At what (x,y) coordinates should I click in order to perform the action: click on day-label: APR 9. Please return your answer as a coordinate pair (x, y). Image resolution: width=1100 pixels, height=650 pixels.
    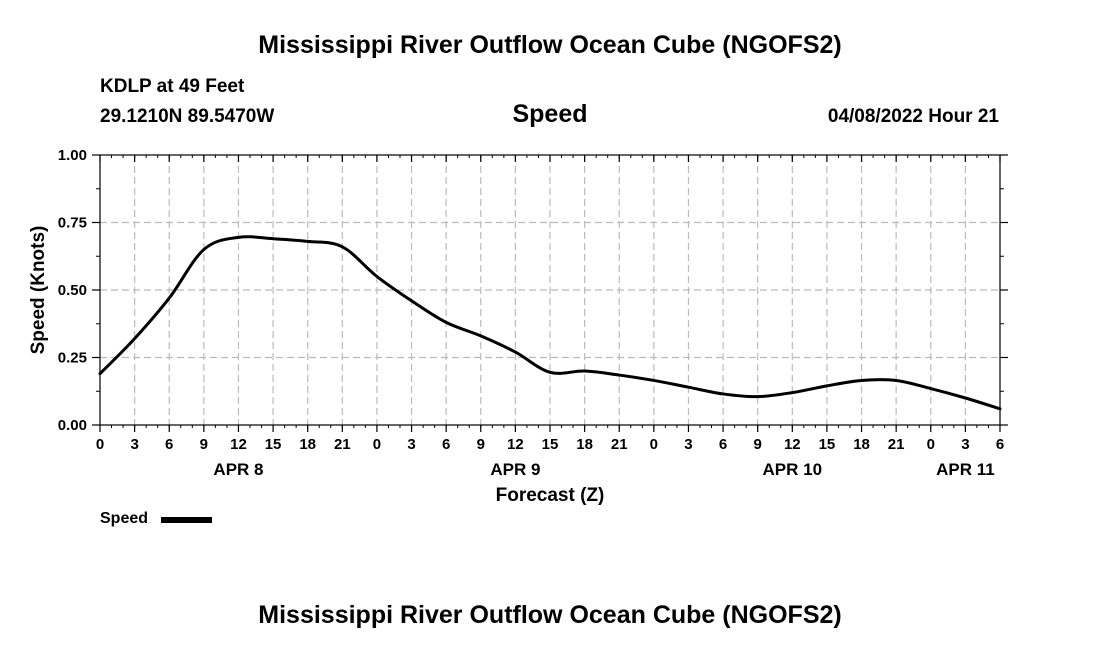
    Looking at the image, I should click on (515, 469).